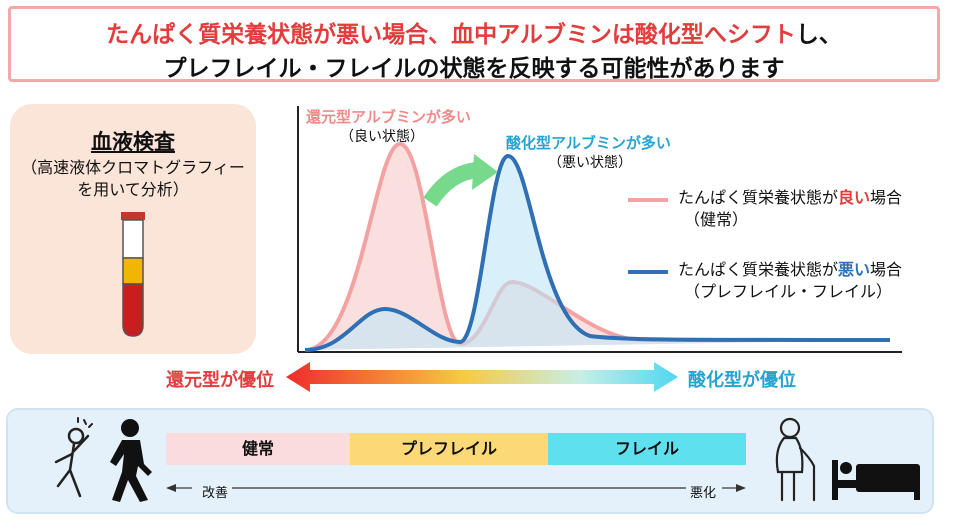 The image size is (962, 522). I want to click on frail-people-icons, so click(847, 459).